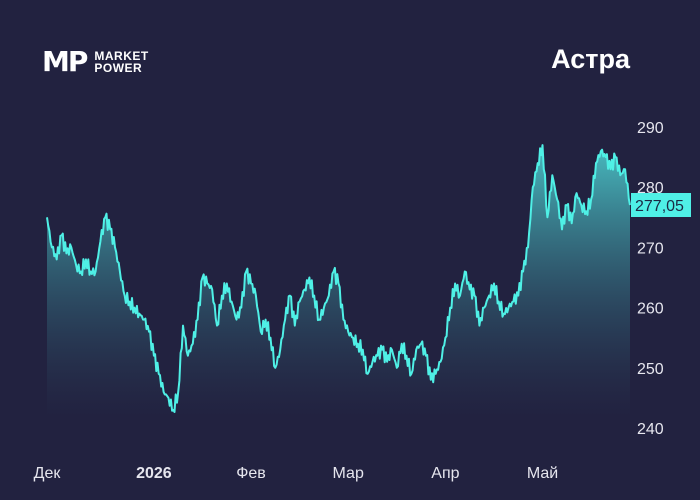 This screenshot has height=500, width=700. What do you see at coordinates (650, 128) in the screenshot?
I see `y-tick-label: 290` at bounding box center [650, 128].